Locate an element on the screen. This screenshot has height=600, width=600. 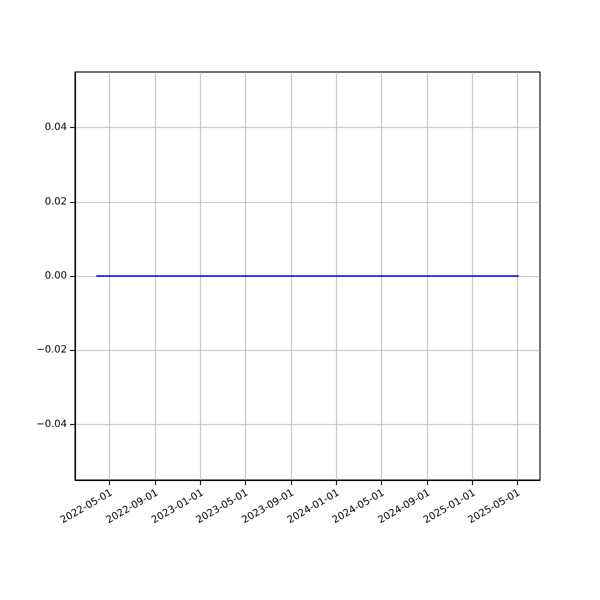
y-tick-label: −0.04 is located at coordinates (51, 424).